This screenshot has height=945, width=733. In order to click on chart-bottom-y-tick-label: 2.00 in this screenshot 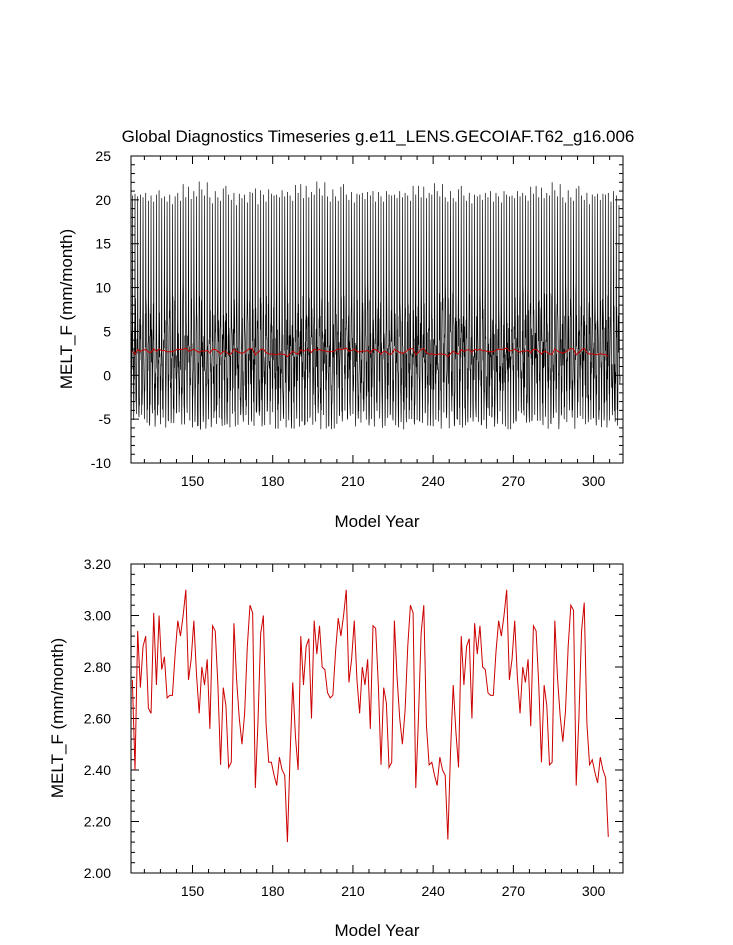, I will do `click(97, 873)`.